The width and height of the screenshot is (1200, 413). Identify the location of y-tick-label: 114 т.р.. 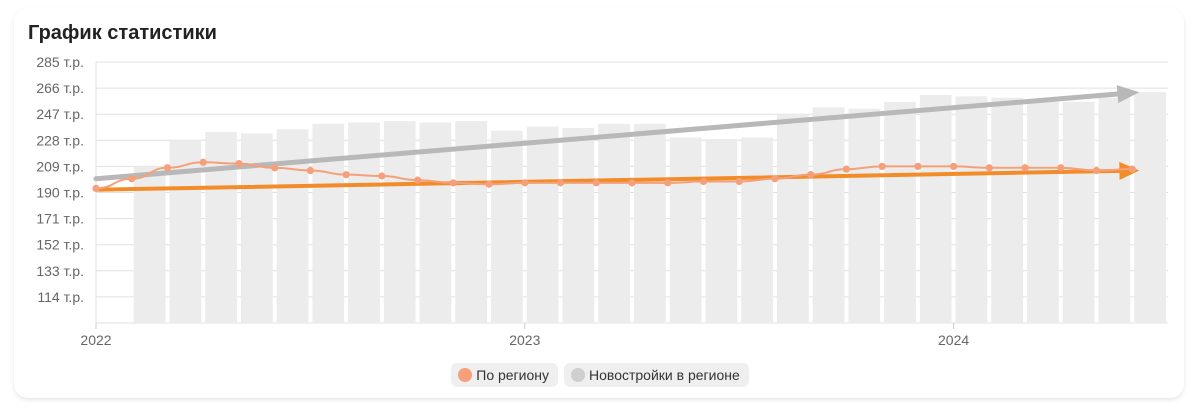
(60, 297).